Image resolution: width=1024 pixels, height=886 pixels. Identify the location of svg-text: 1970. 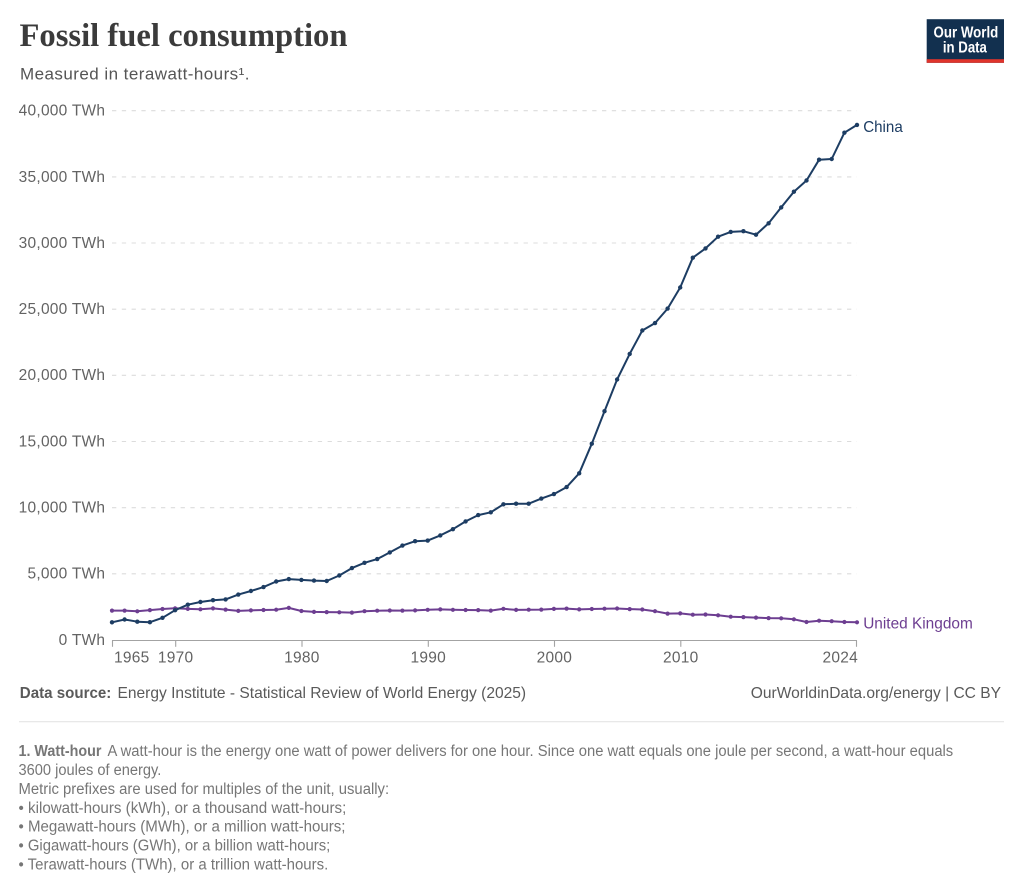
(176, 658).